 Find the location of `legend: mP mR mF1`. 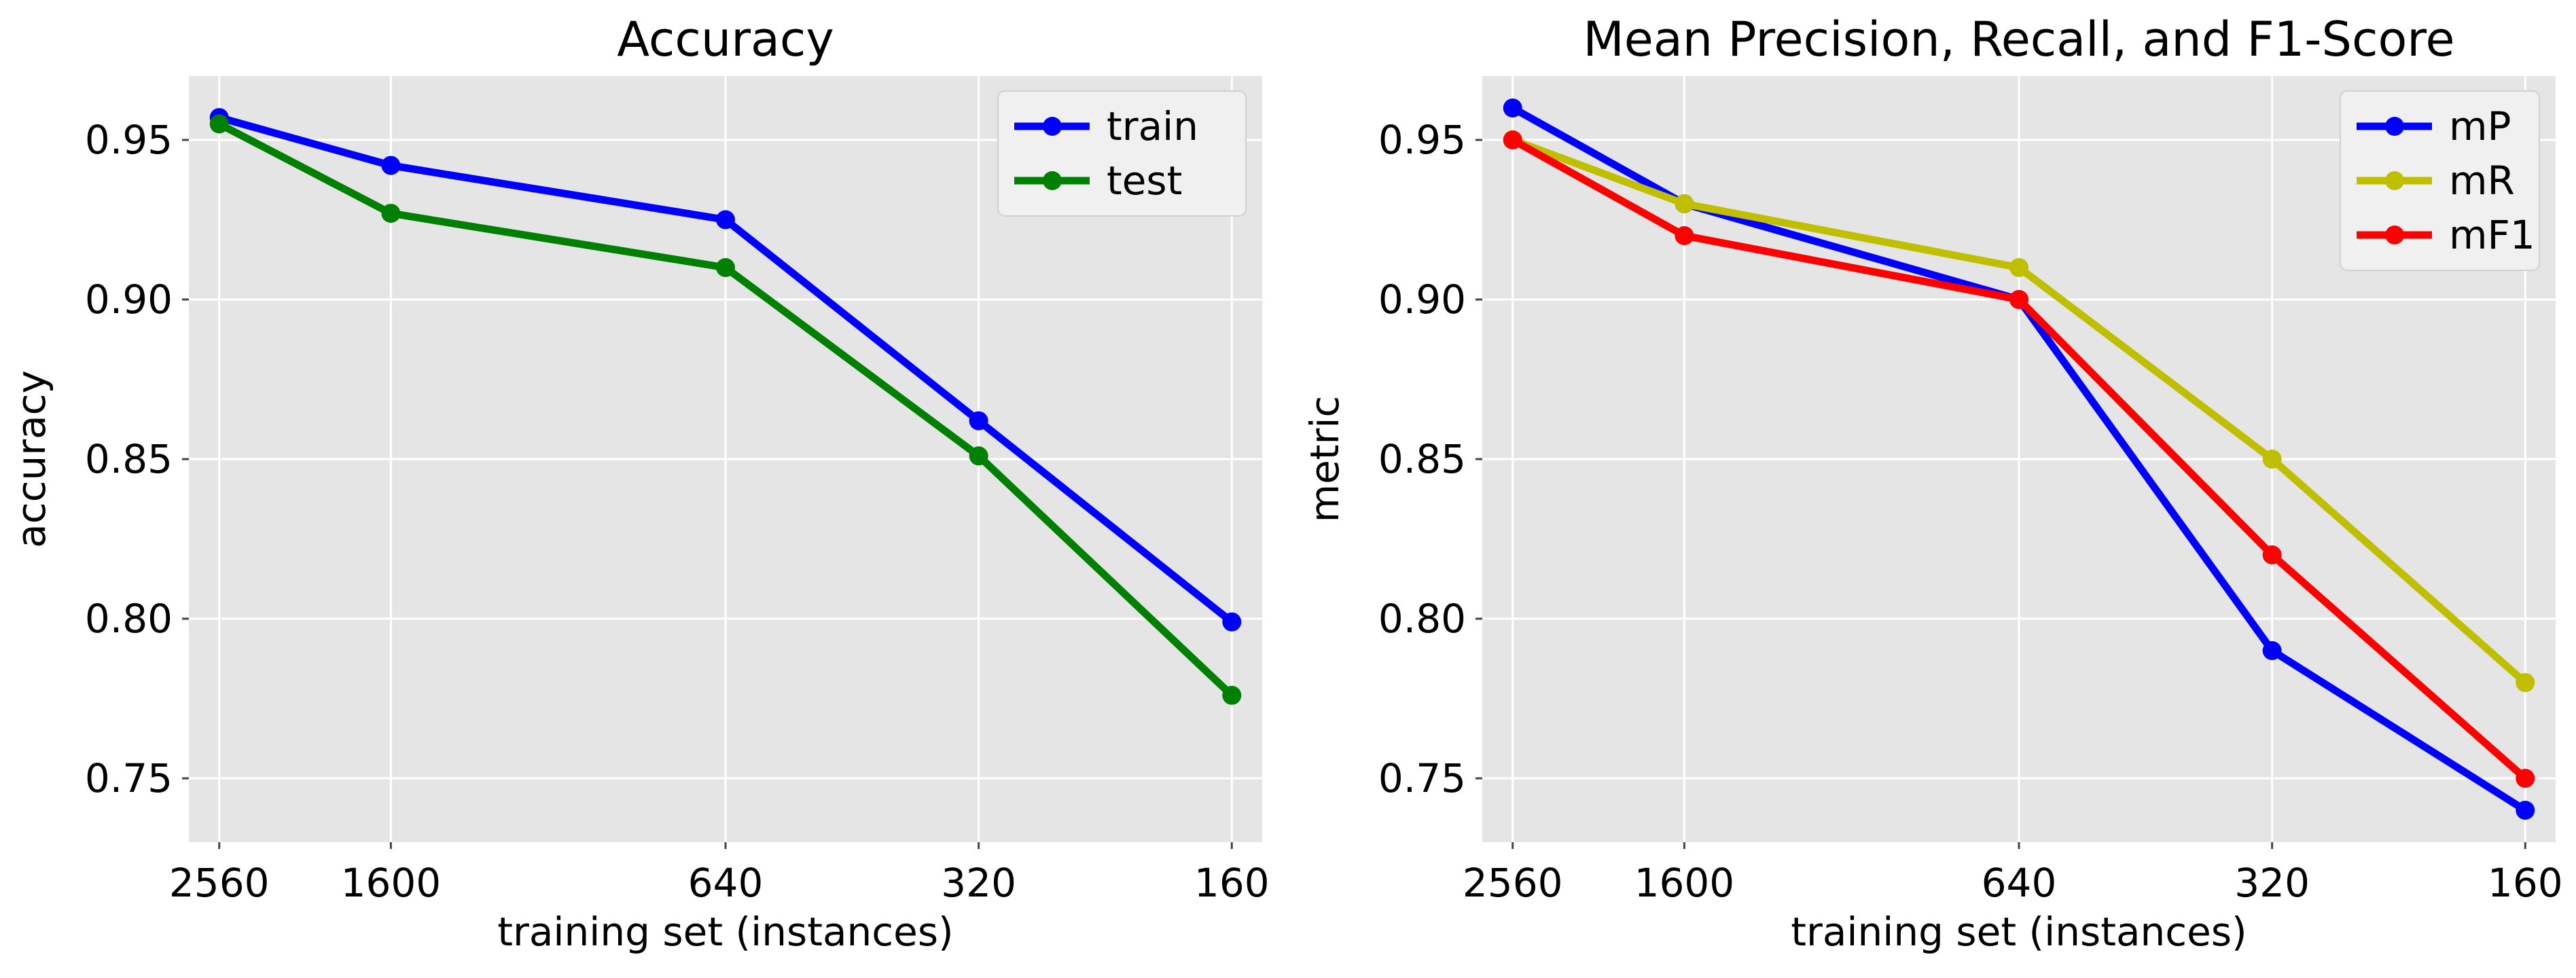

legend: mP mR mF1 is located at coordinates (2440, 180).